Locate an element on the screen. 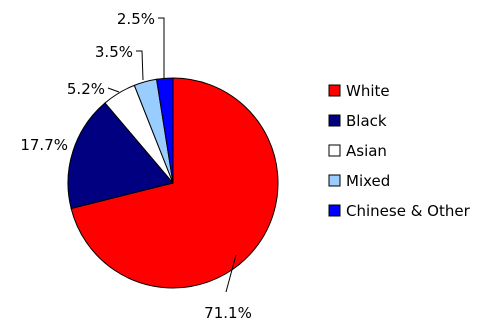 The image size is (500, 332). legend-swatch-white is located at coordinates (334, 90).